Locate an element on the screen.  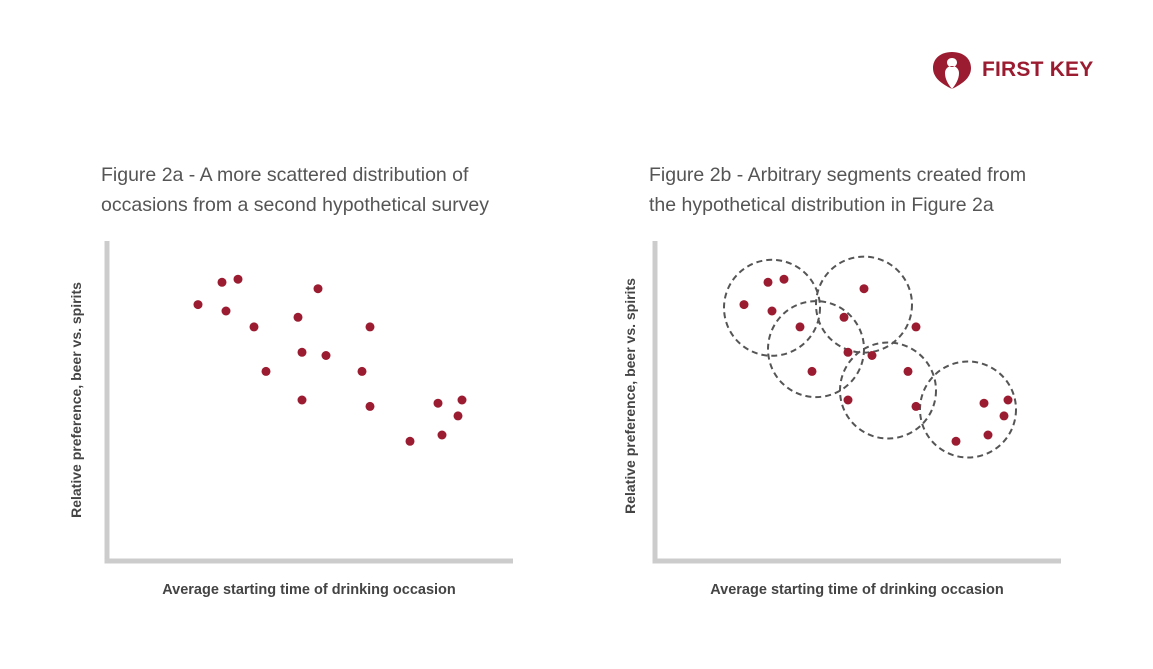
chart-2a-y-axis-label: Relative preference, beer vs. spirits is located at coordinates (76, 400).